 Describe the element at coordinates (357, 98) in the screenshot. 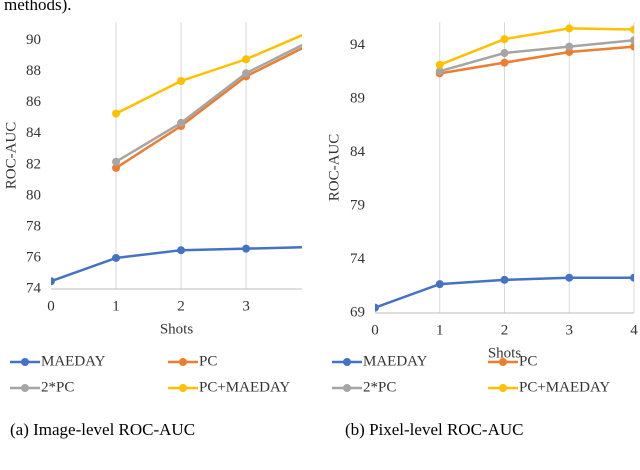

I see `y-tick-label: 89` at that location.